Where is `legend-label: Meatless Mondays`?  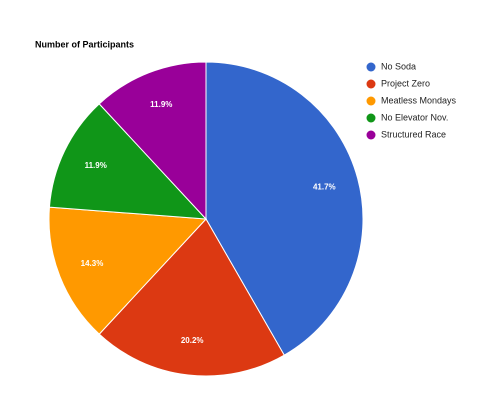 legend-label: Meatless Mondays is located at coordinates (419, 100).